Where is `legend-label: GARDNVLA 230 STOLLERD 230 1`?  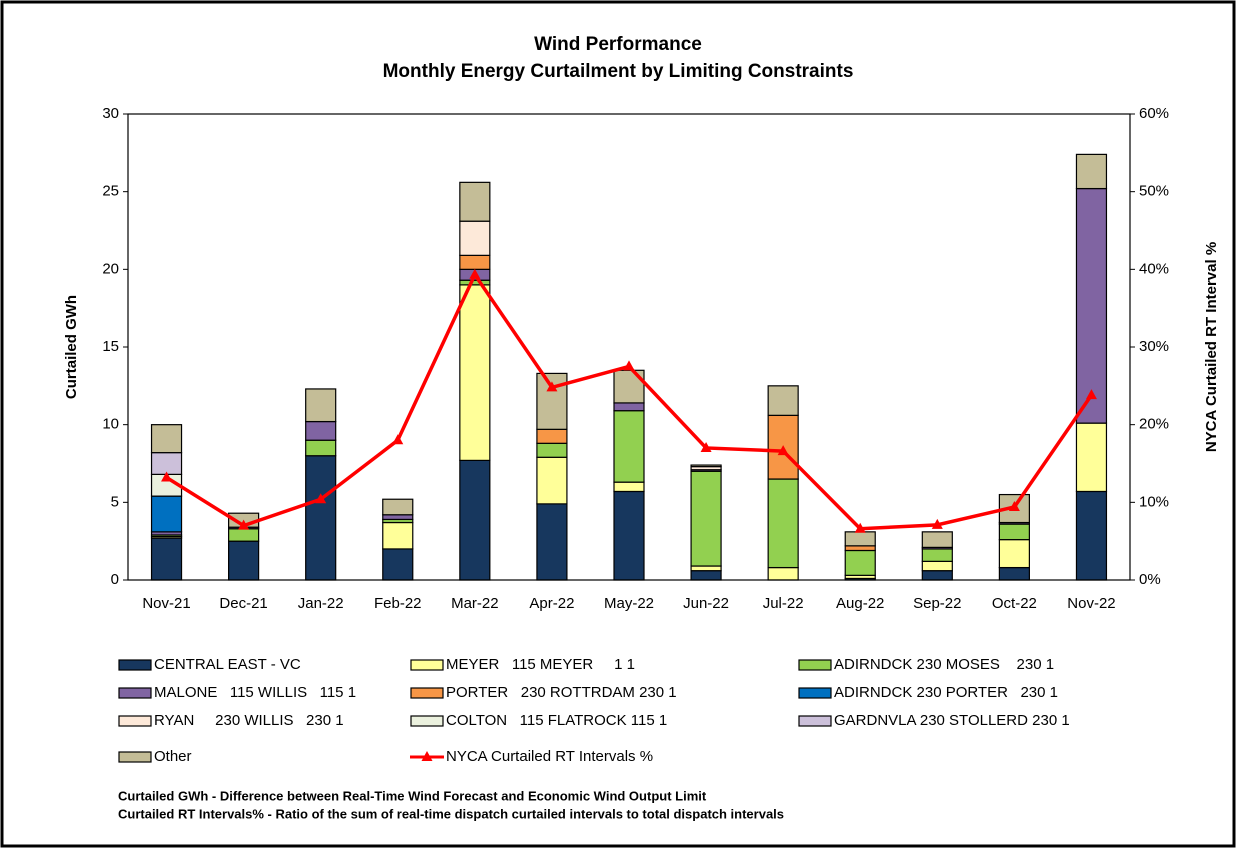
legend-label: GARDNVLA 230 STOLLERD 230 1 is located at coordinates (952, 720).